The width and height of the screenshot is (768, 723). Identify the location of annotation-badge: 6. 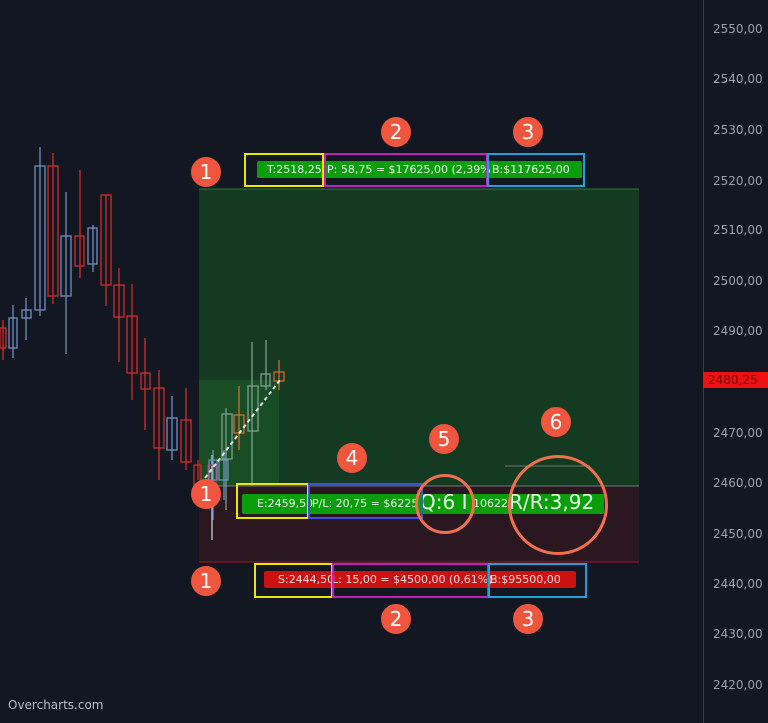
(556, 422).